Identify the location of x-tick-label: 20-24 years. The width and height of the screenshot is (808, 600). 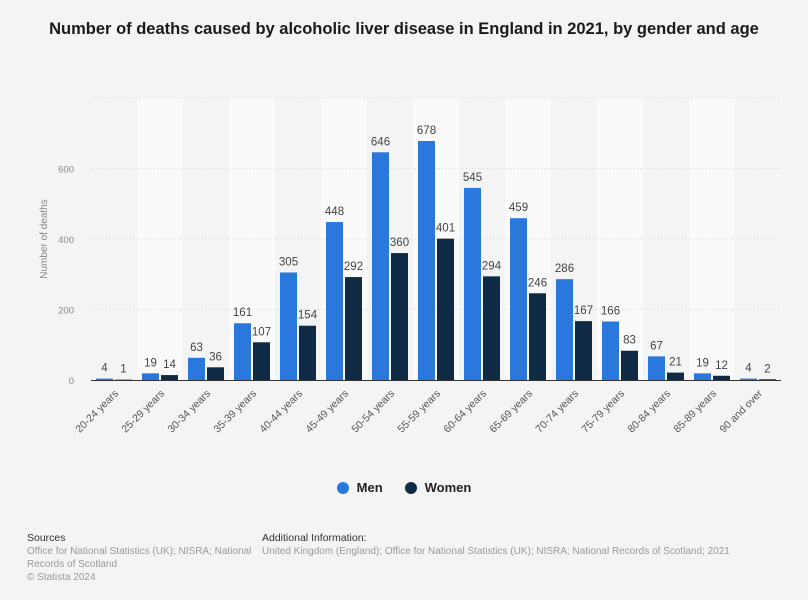
(97, 412).